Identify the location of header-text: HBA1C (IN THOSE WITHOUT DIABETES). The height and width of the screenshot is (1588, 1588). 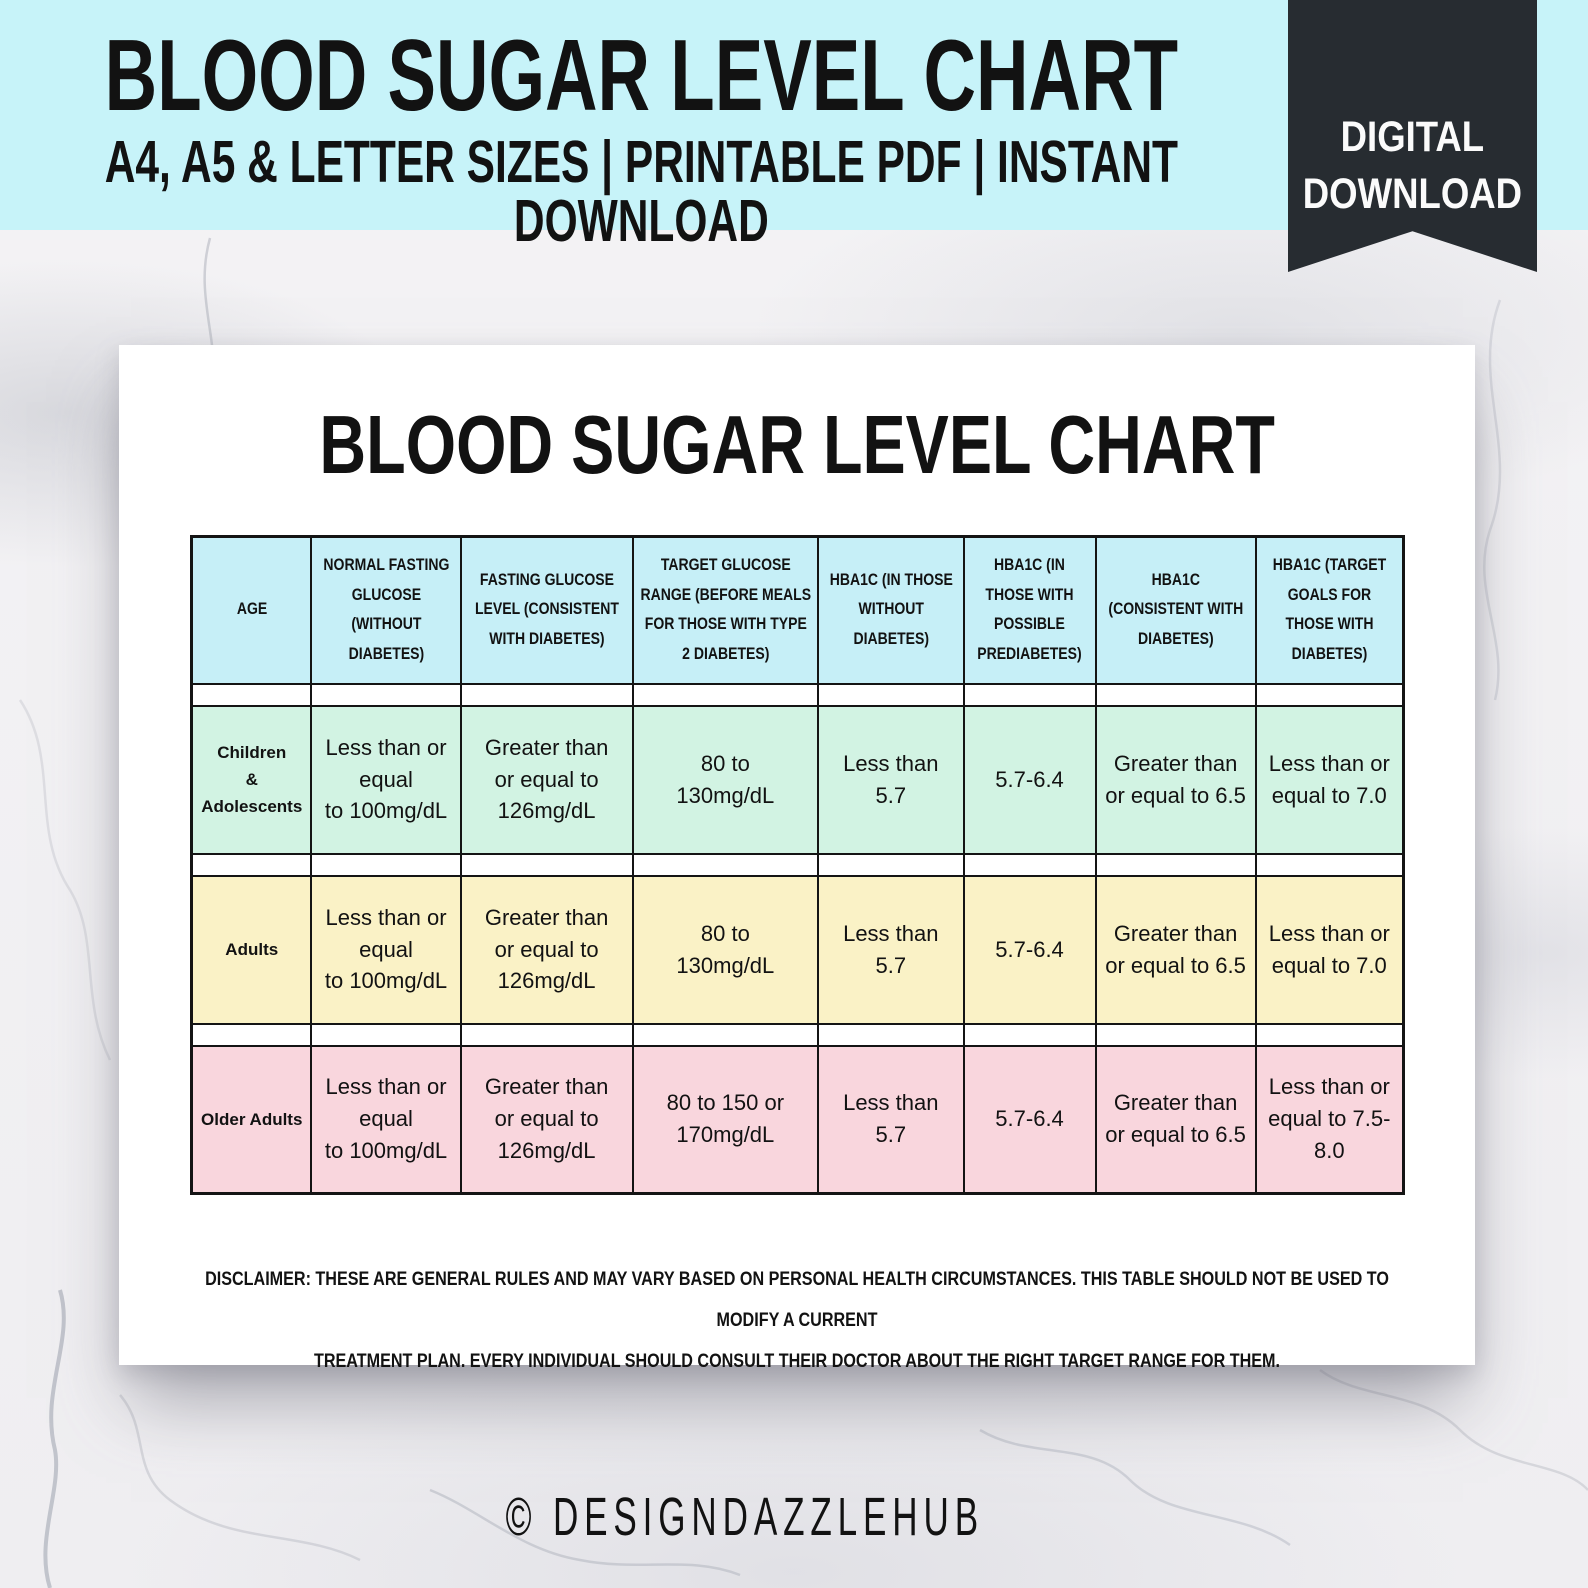
(891, 609).